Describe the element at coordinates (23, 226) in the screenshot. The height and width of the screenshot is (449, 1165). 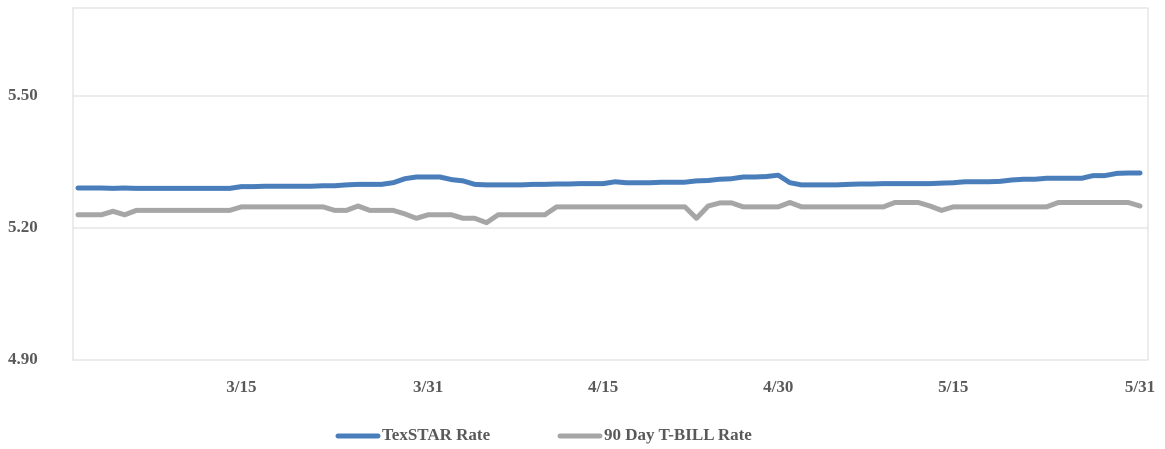
I see `y-tick-label: 5.20` at that location.